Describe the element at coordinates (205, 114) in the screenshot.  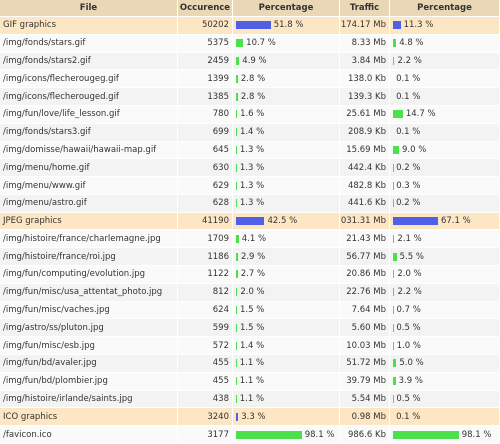
I see `occurrence-cell: 780` at that location.